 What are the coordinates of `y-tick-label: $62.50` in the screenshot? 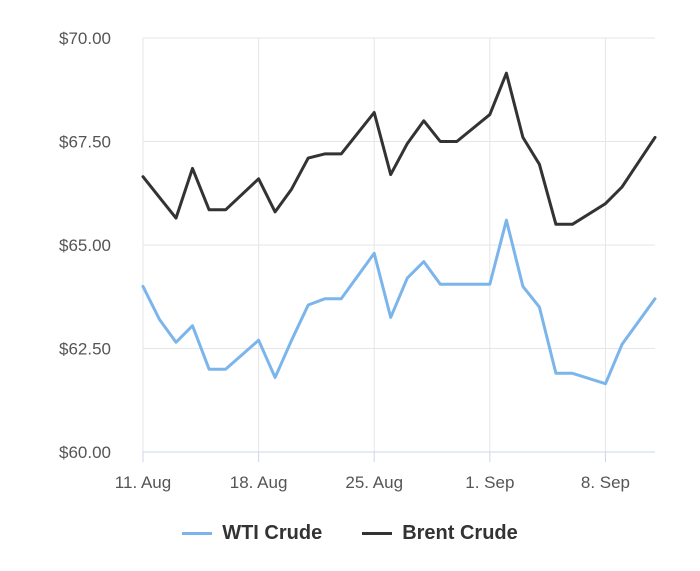 It's located at (85, 349).